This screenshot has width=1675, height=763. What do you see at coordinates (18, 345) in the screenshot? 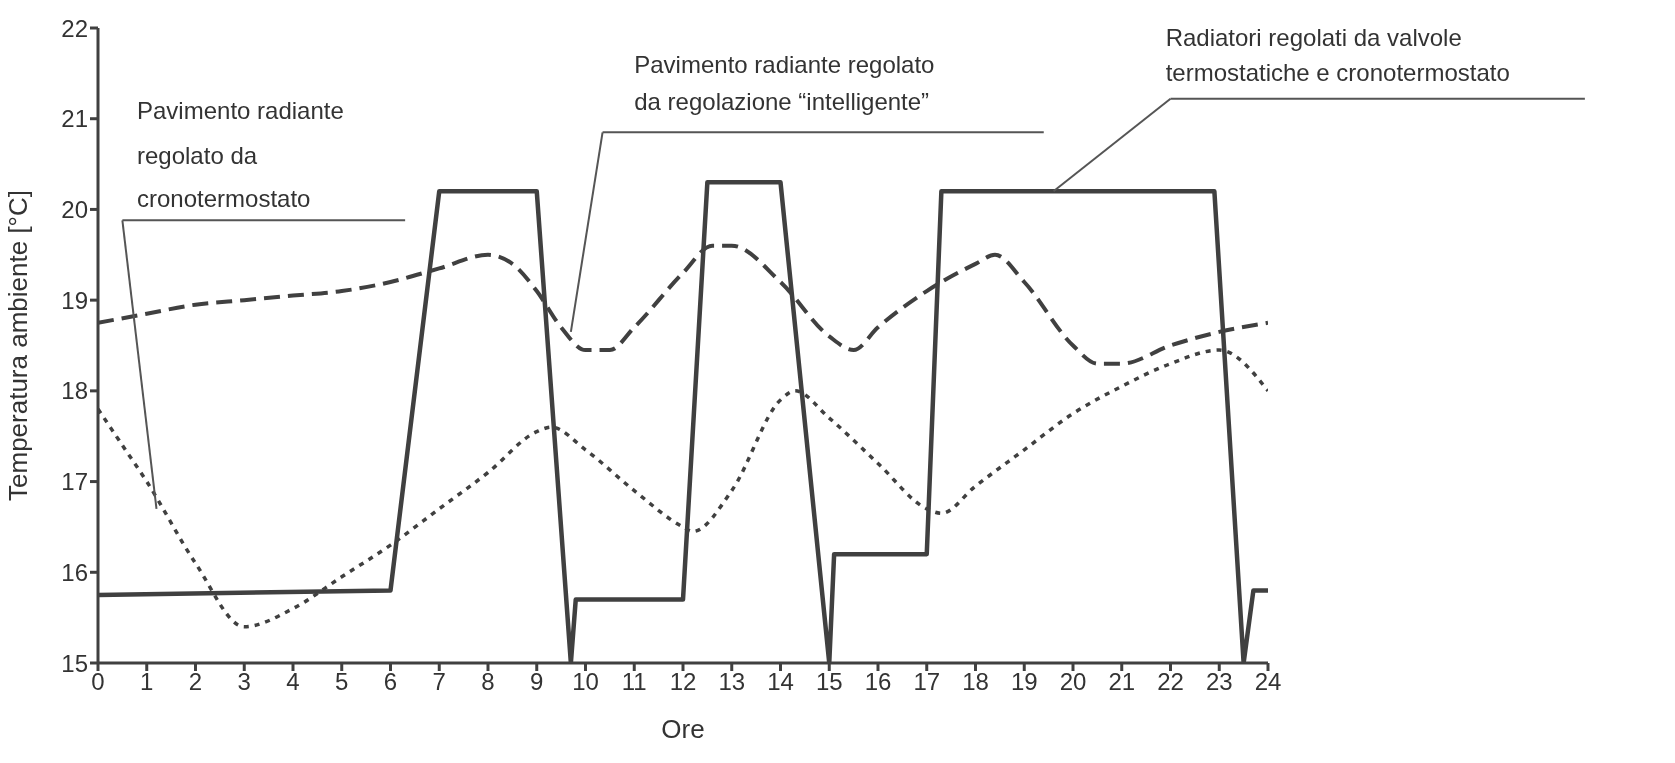
I see `y-axis-title: Temperatura ambiente [°C]` at bounding box center [18, 345].